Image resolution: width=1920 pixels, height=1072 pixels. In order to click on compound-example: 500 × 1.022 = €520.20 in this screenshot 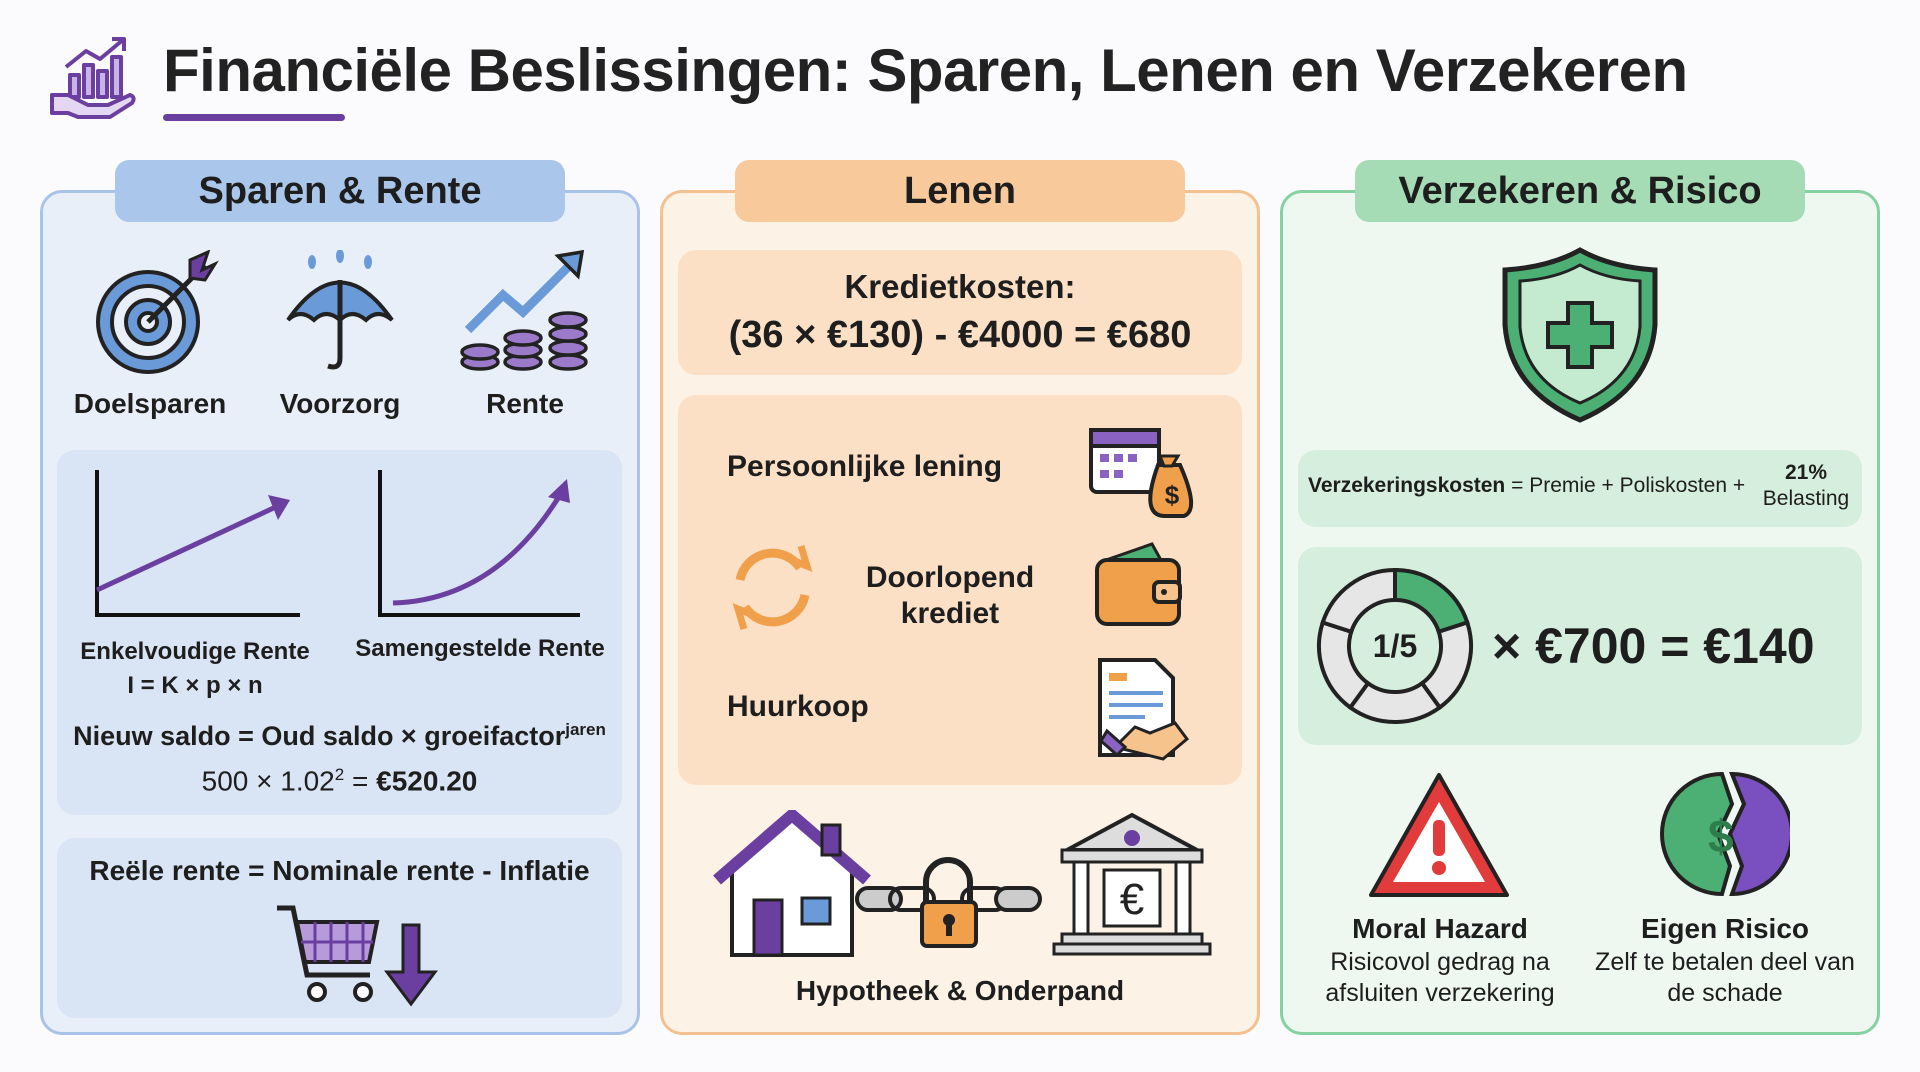, I will do `click(339, 781)`.